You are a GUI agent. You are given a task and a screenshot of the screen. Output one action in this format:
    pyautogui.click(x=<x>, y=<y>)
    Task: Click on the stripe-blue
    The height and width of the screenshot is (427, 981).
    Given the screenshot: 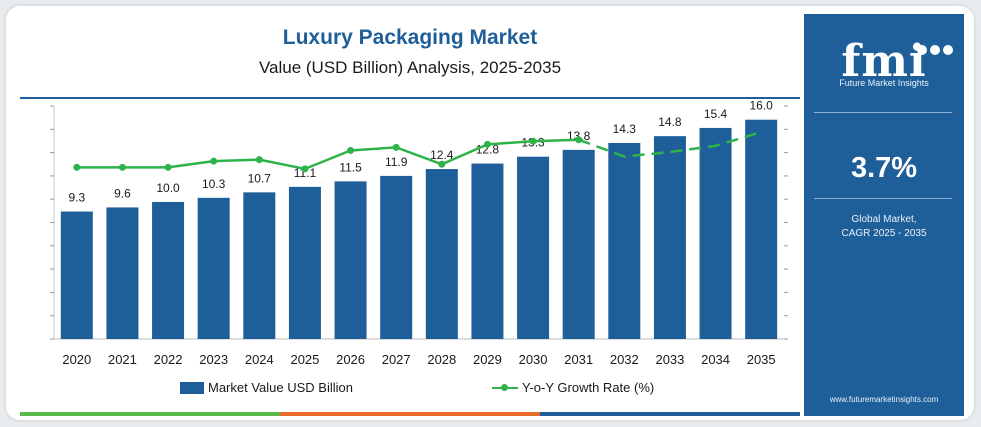 What is the action you would take?
    pyautogui.click(x=670, y=414)
    